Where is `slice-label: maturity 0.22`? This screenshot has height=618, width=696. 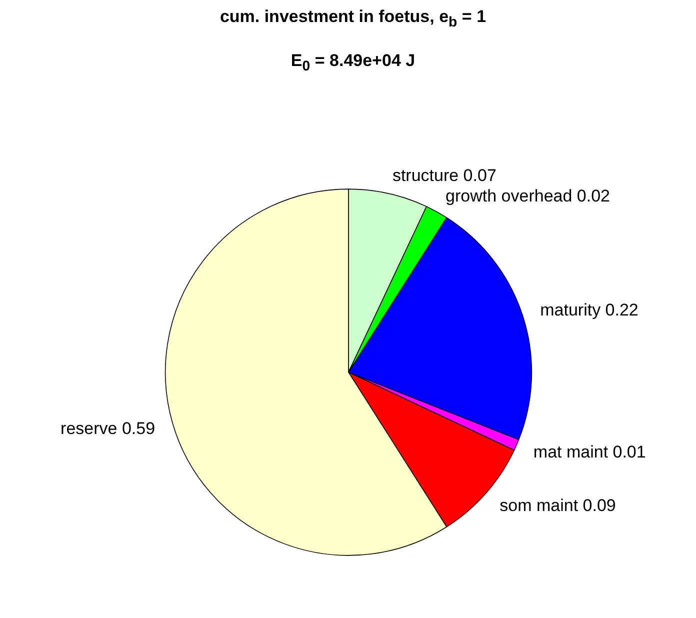 slice-label: maturity 0.22 is located at coordinates (589, 310).